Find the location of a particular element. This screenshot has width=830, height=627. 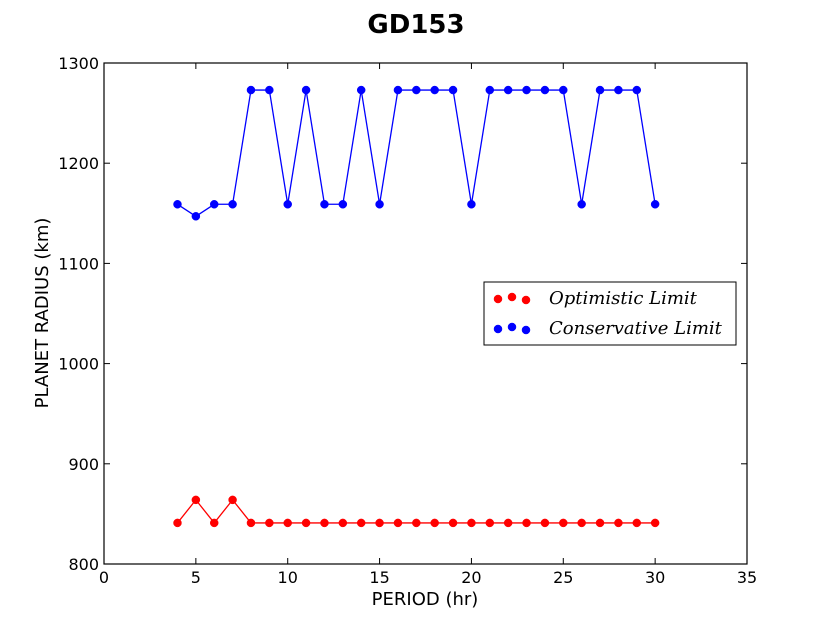

chart-title: GD153 is located at coordinates (415, 25).